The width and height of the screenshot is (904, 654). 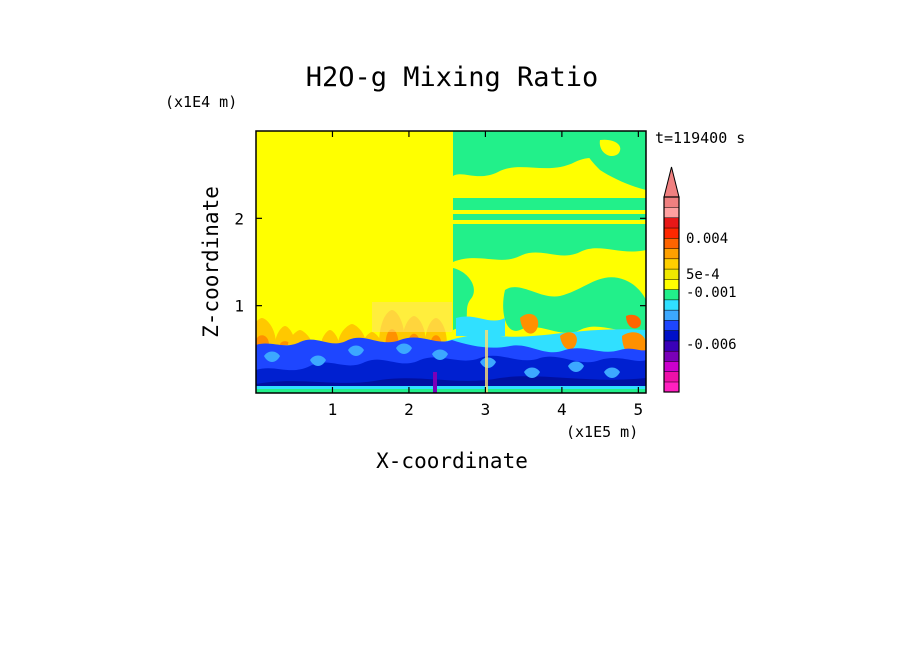 I want to click on time-label: t=119400 s, so click(x=700, y=138).